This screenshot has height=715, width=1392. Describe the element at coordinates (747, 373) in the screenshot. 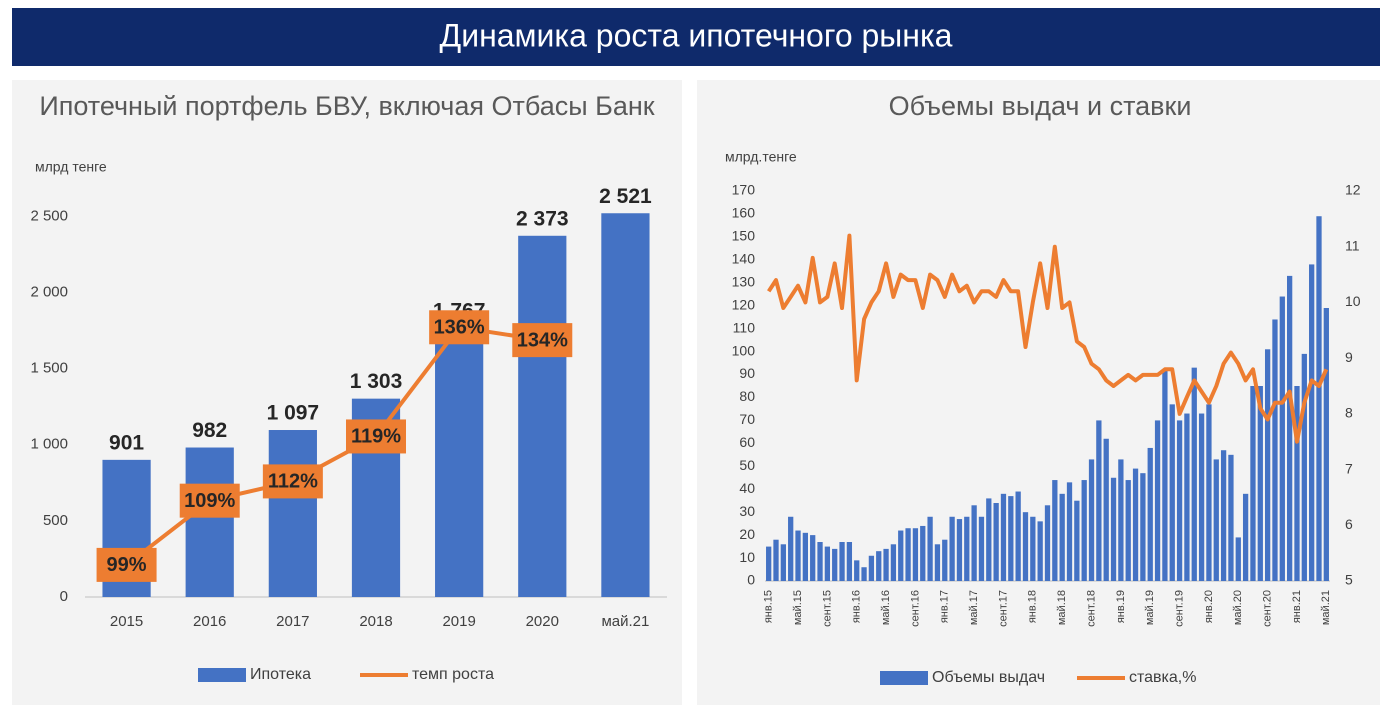

I see `y-tick-label: 90` at that location.